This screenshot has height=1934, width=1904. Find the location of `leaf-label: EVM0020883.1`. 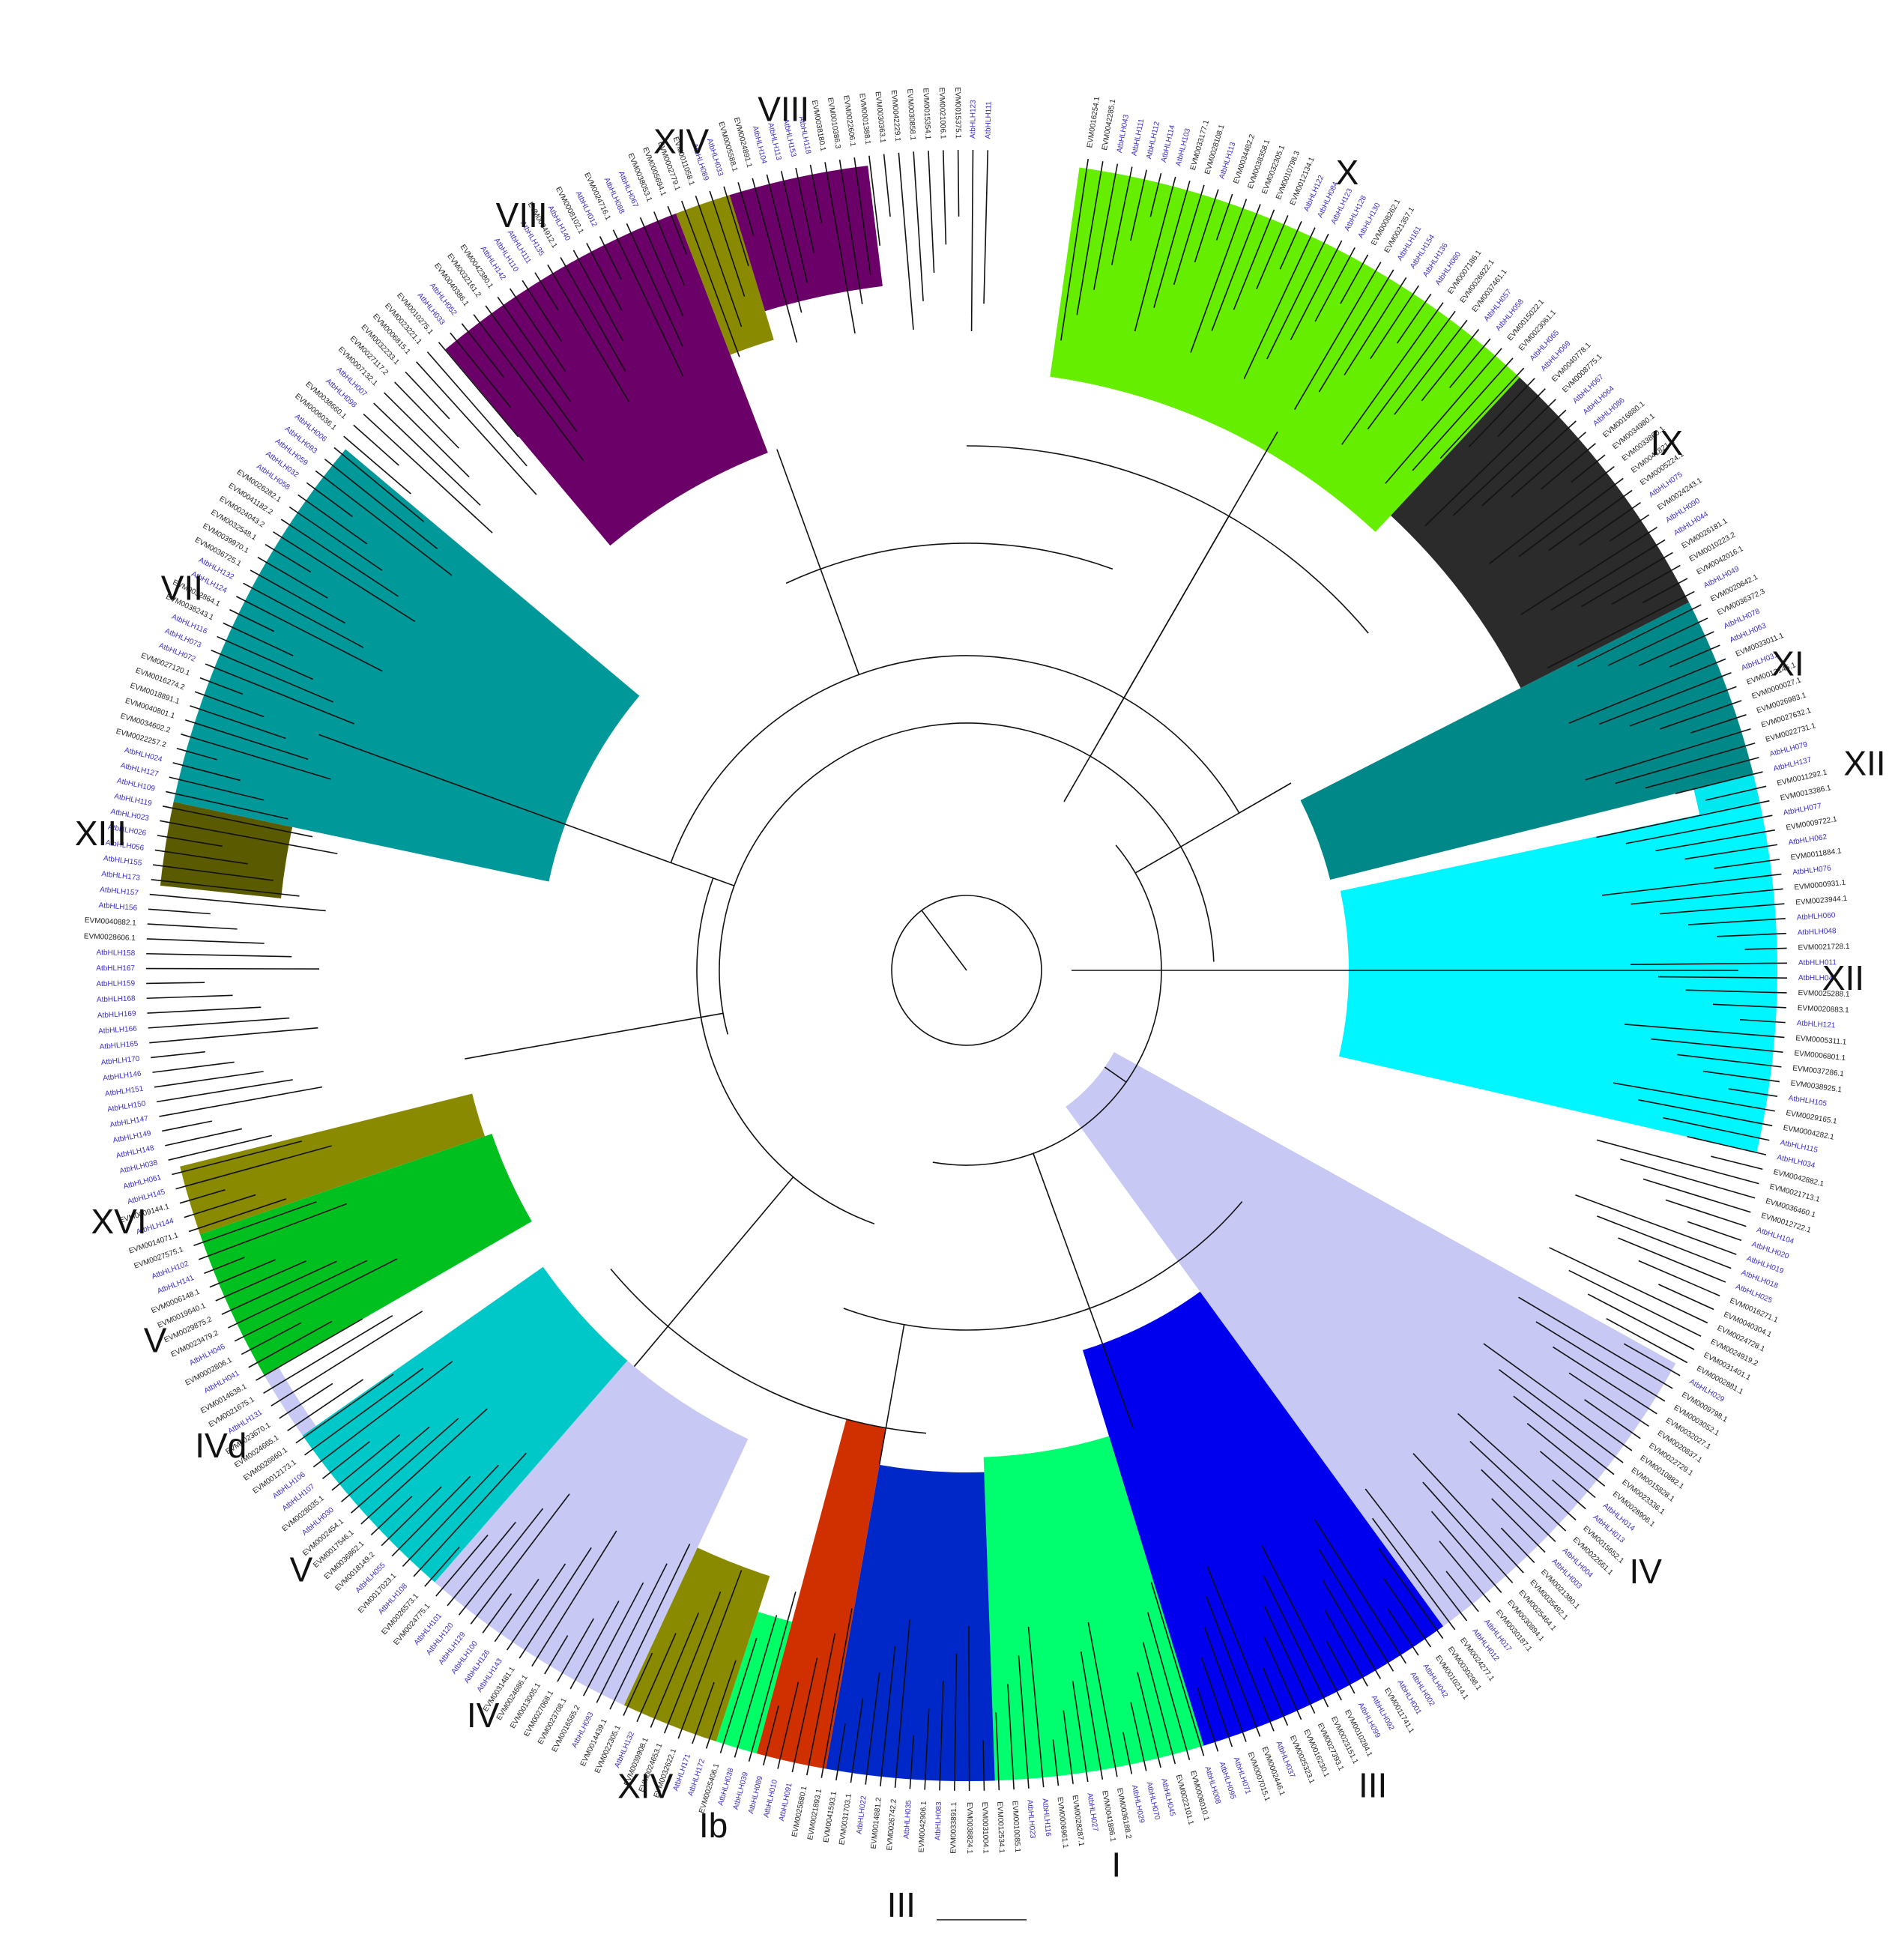

leaf-label: EVM0020883.1 is located at coordinates (1824, 1010).